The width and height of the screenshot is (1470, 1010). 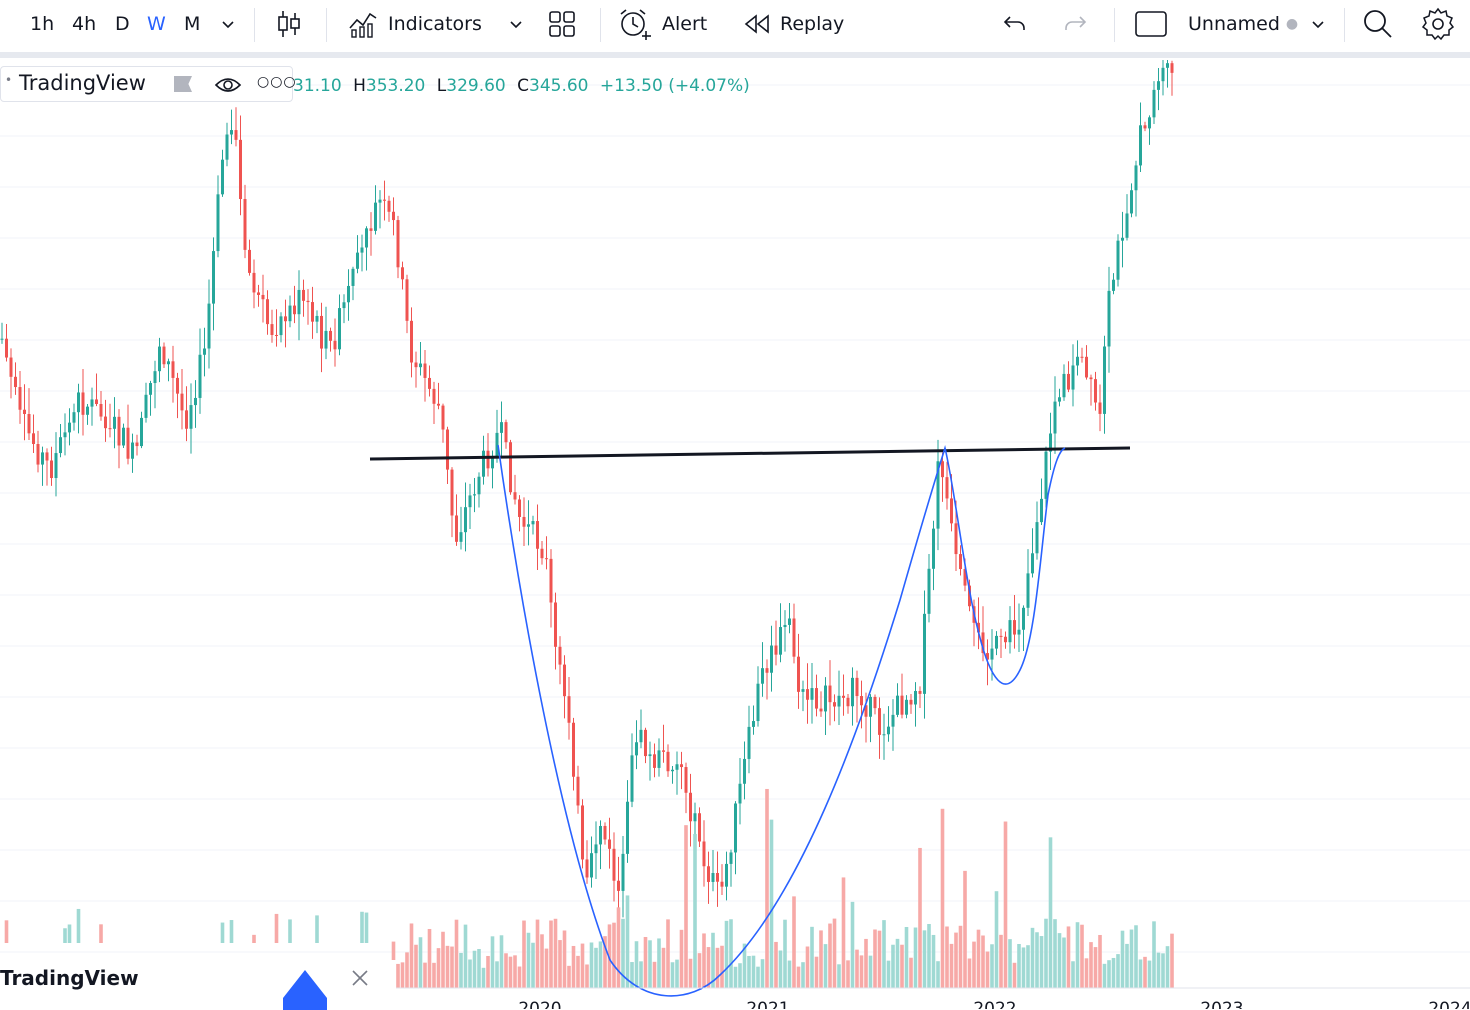 What do you see at coordinates (289, 24) in the screenshot?
I see `candles-chart-type-icon` at bounding box center [289, 24].